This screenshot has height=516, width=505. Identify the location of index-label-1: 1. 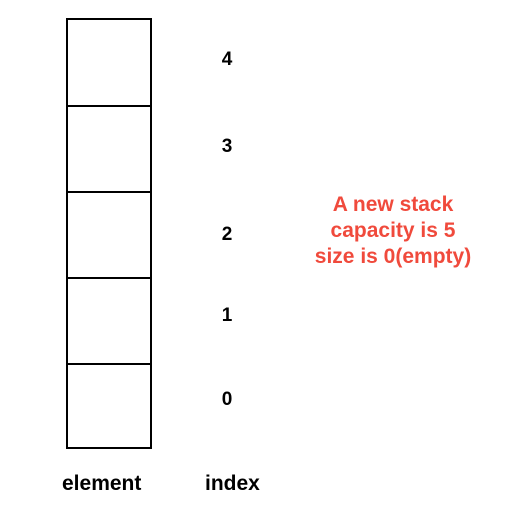
(227, 315).